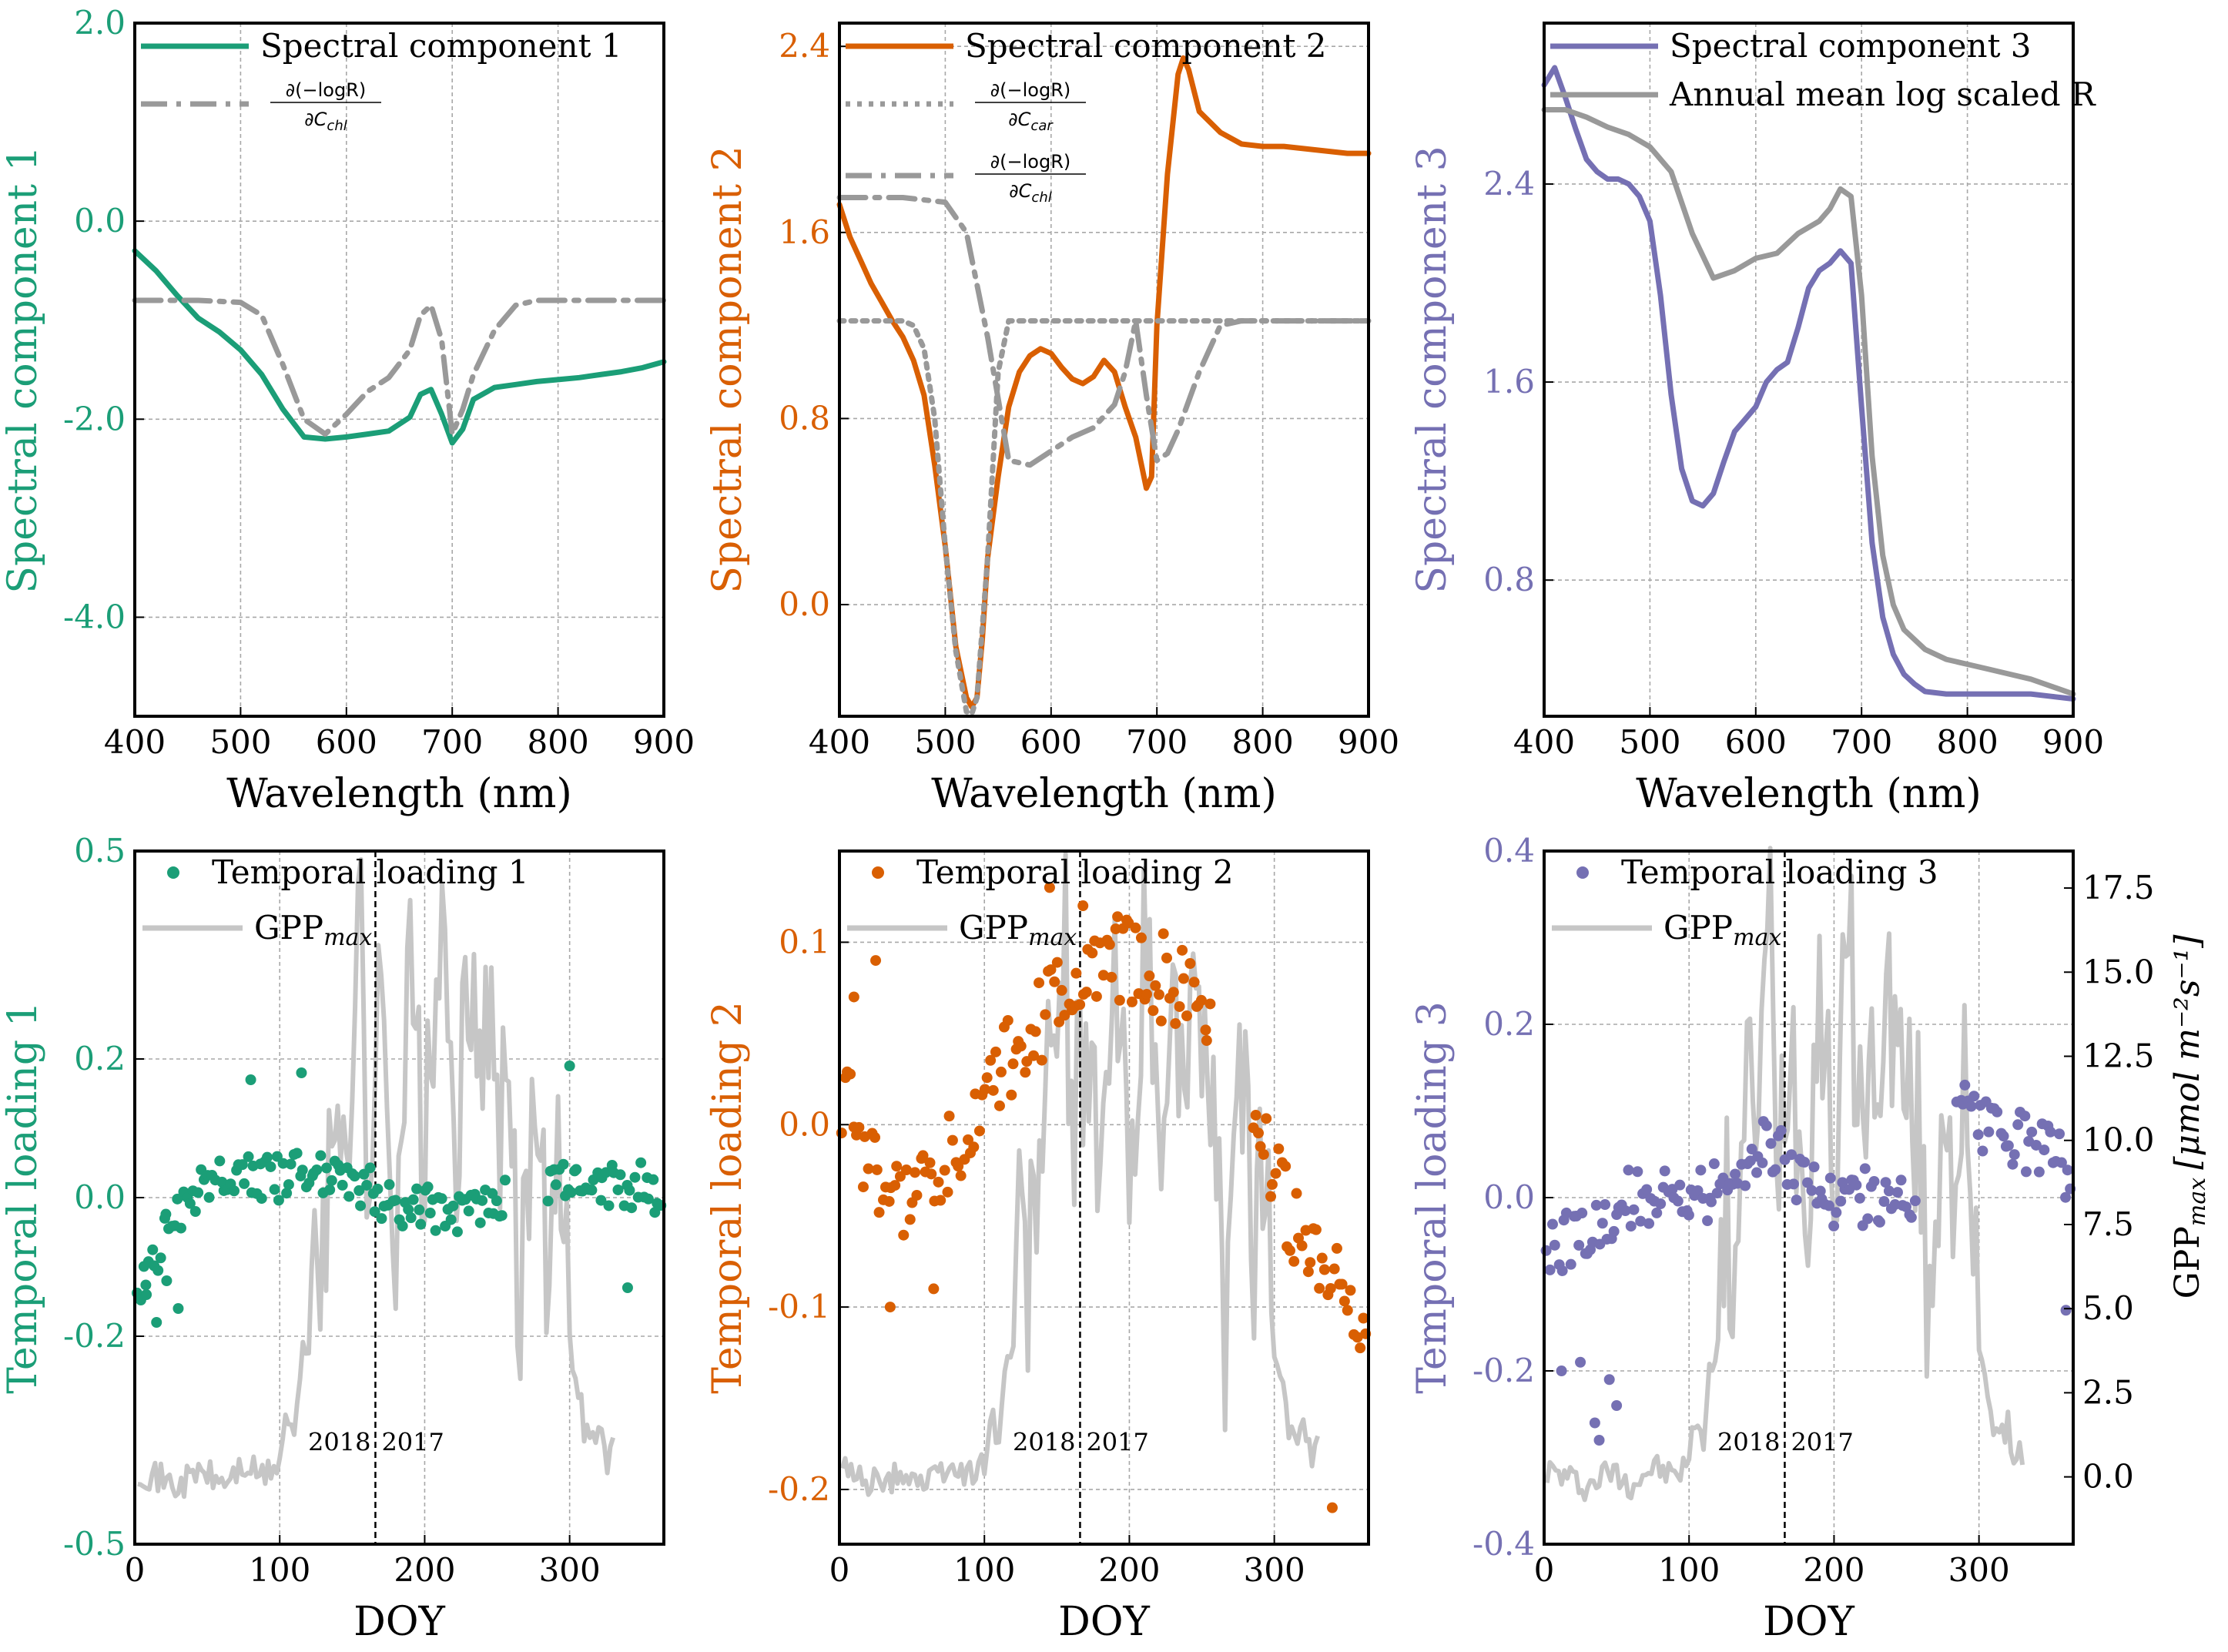  I want to click on y-tick-label: 1.6, so click(1509, 381).